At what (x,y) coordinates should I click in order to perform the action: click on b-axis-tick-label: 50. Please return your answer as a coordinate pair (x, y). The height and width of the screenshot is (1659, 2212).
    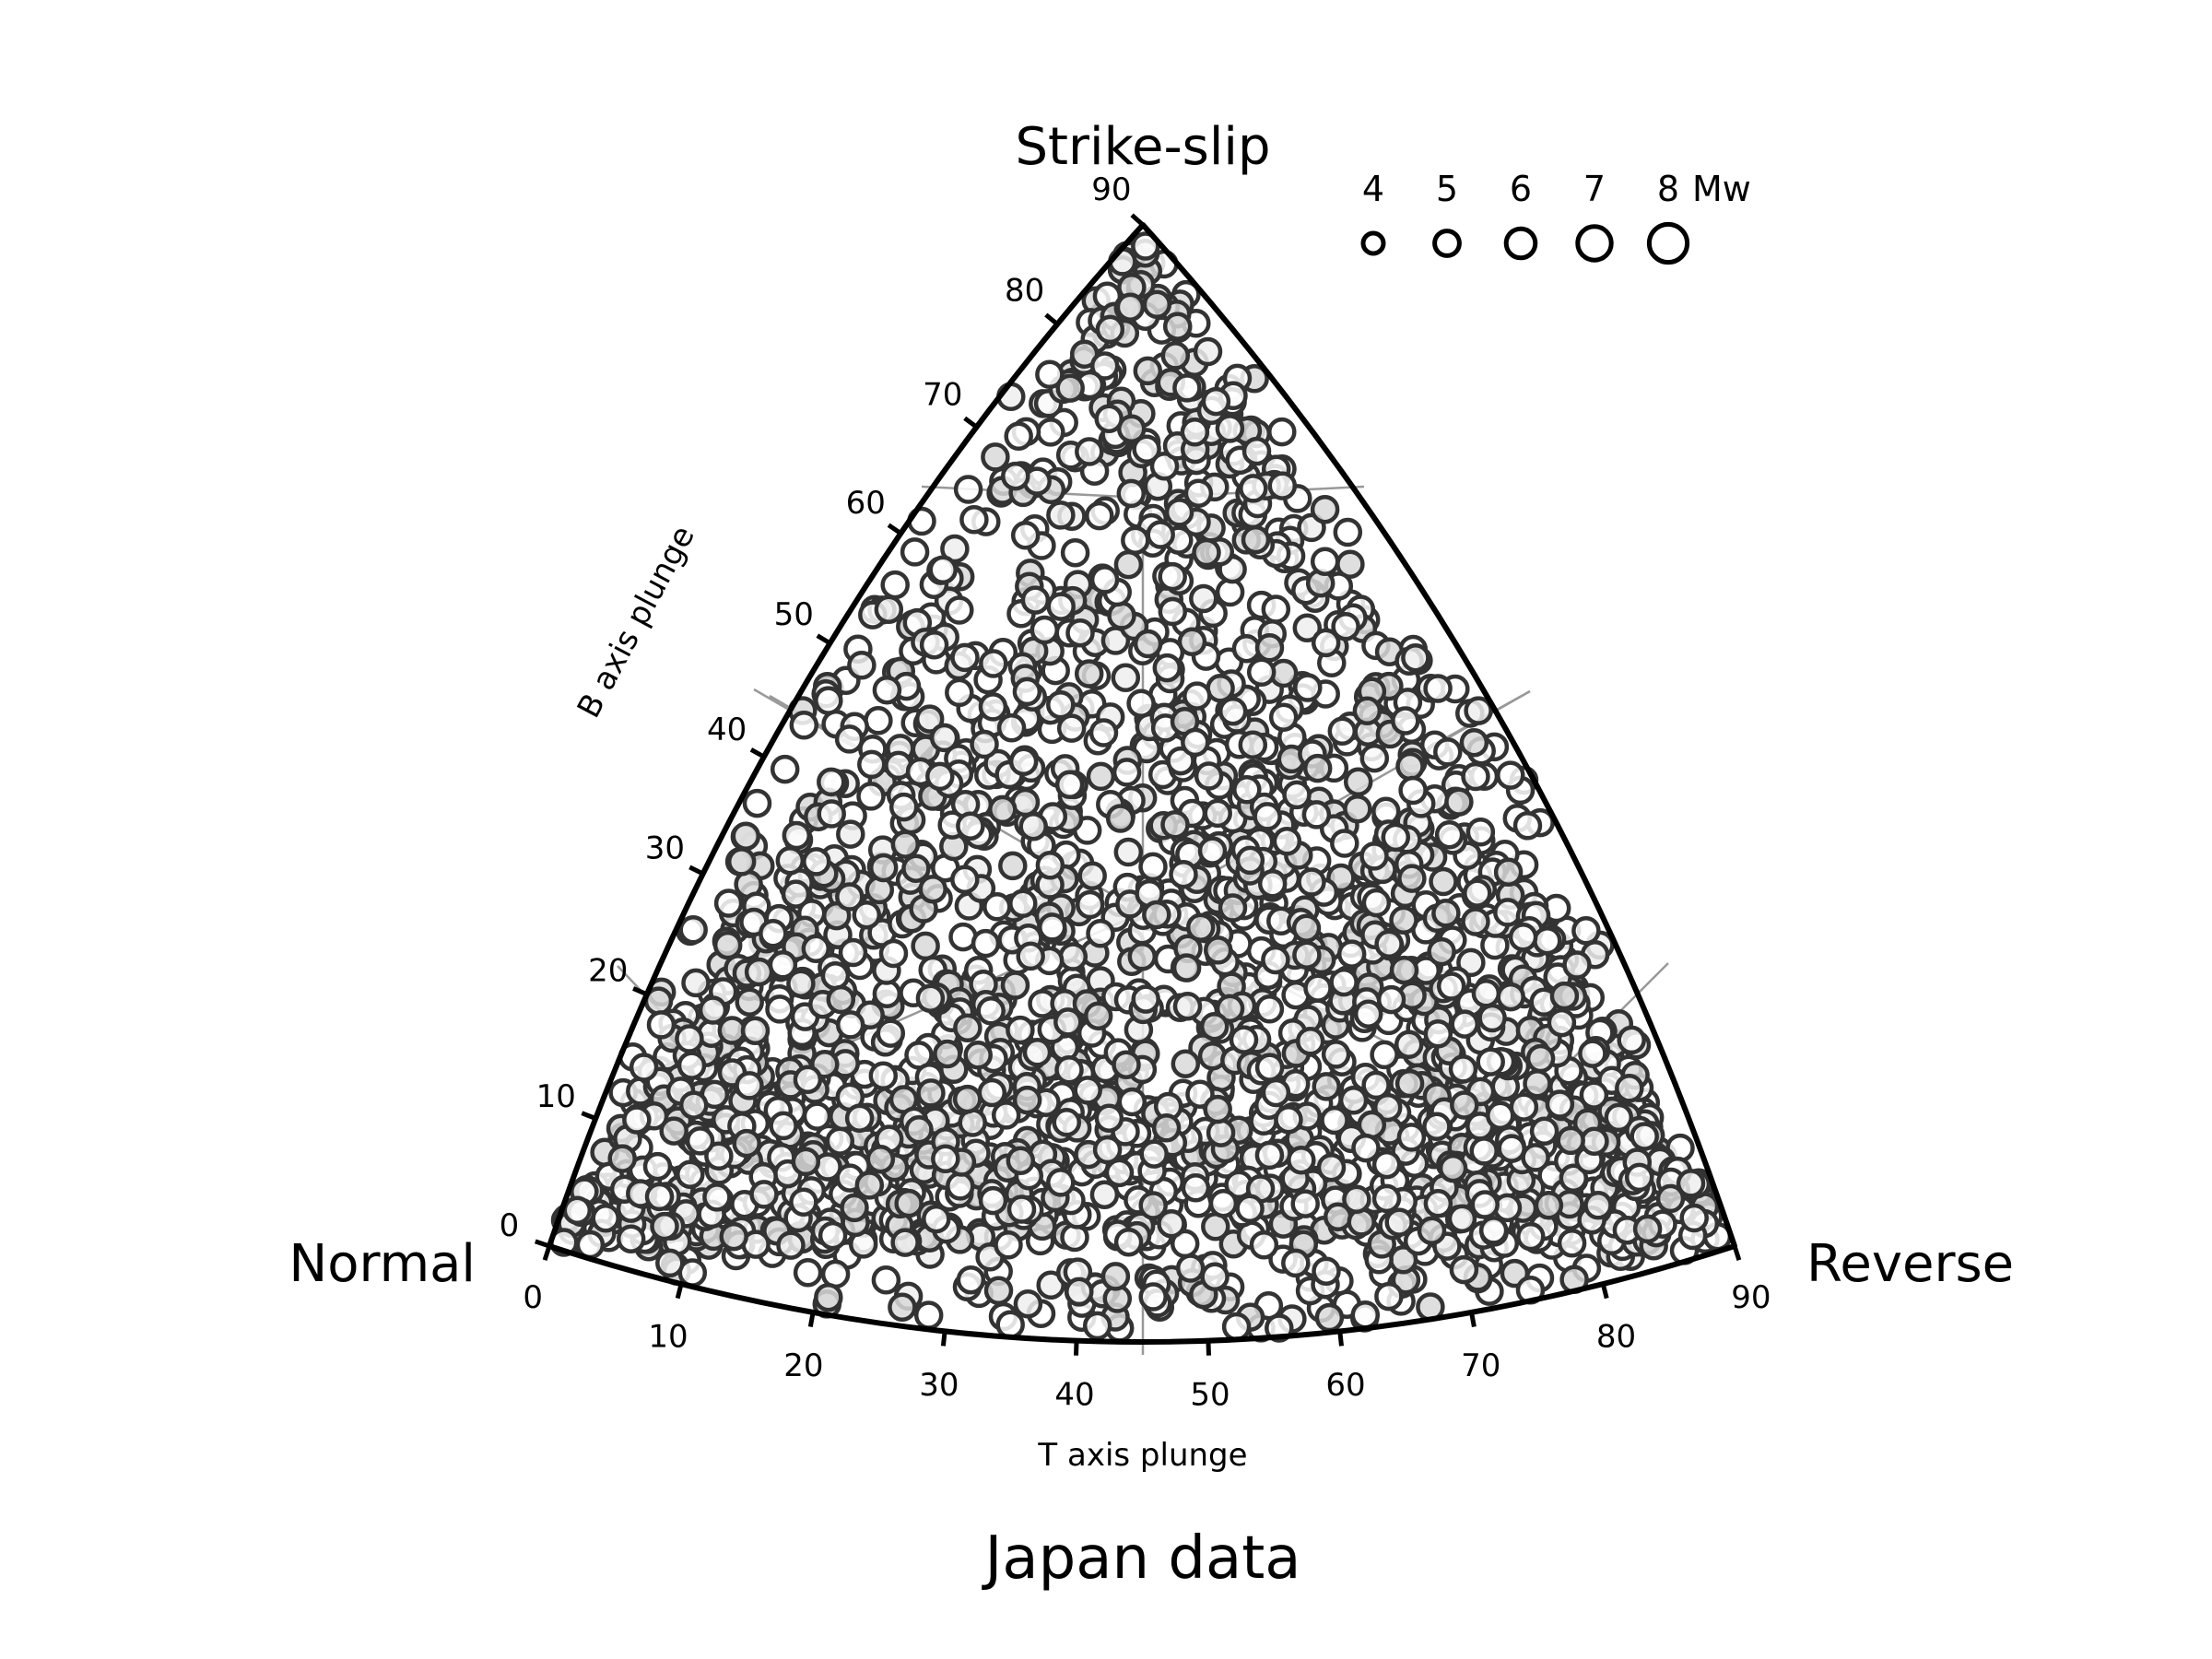
    Looking at the image, I should click on (794, 614).